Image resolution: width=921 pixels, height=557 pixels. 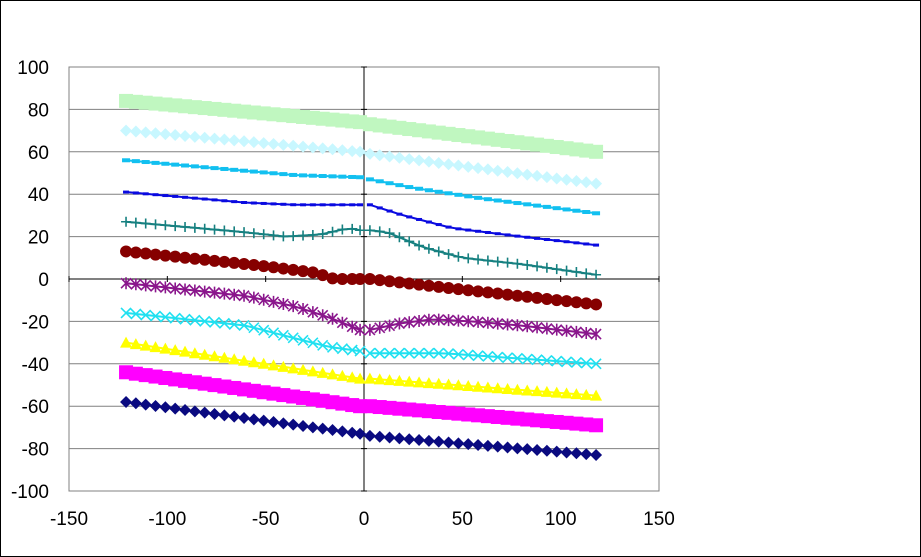 I want to click on x-tick-labels: -150 -100 -50 0 50 100 150, so click(x=362, y=519).